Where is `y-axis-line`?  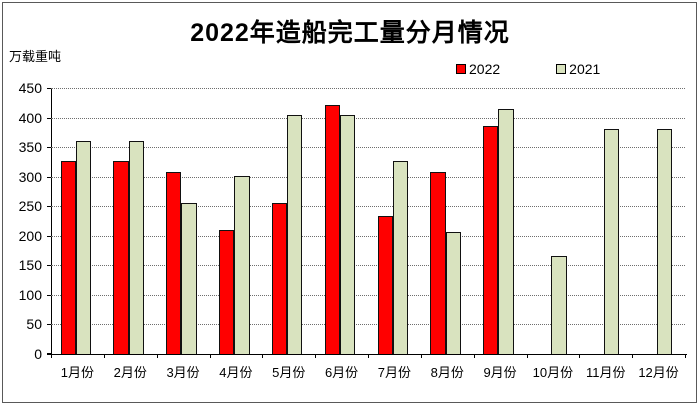
y-axis-line is located at coordinates (51, 221).